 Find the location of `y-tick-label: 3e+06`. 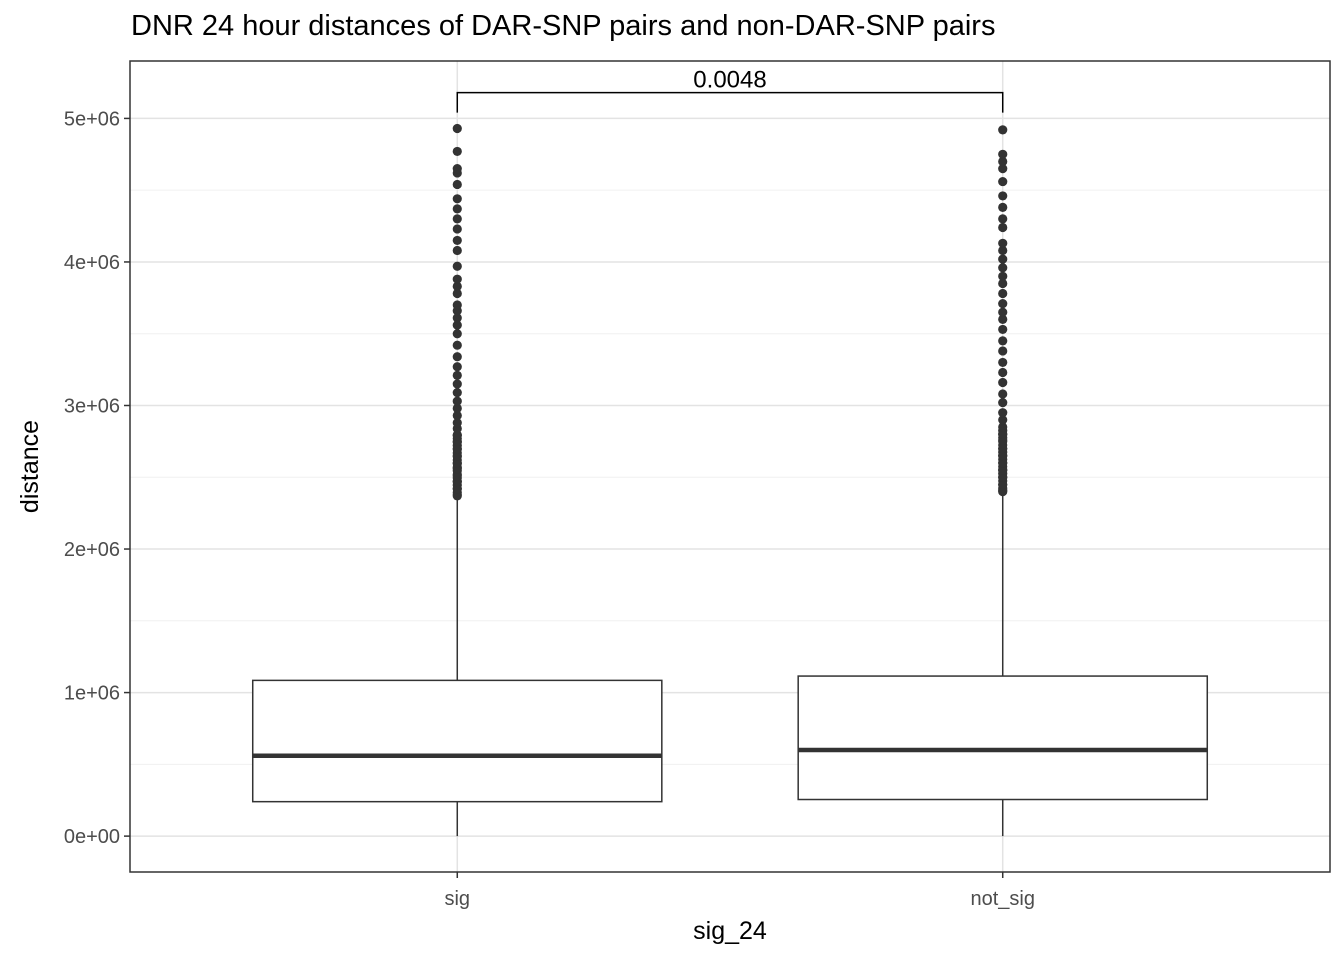

y-tick-label: 3e+06 is located at coordinates (92, 406).